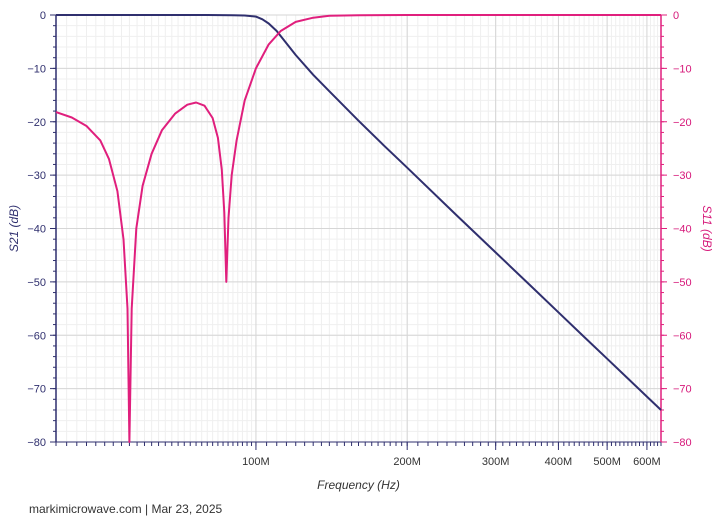 The width and height of the screenshot is (726, 522). What do you see at coordinates (496, 462) in the screenshot?
I see `x-tick-label: 300M` at bounding box center [496, 462].